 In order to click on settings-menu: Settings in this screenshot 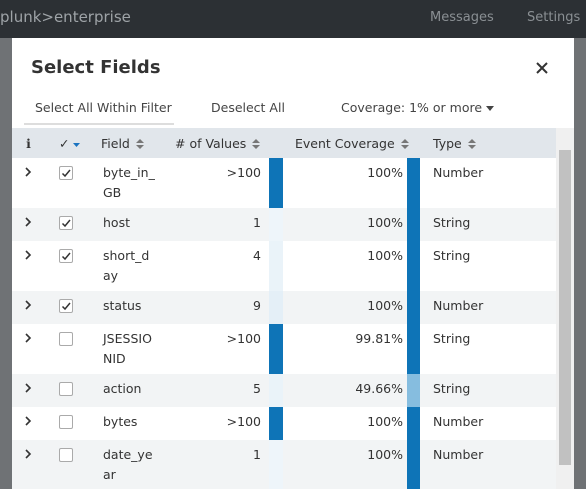, I will do `click(554, 17)`.